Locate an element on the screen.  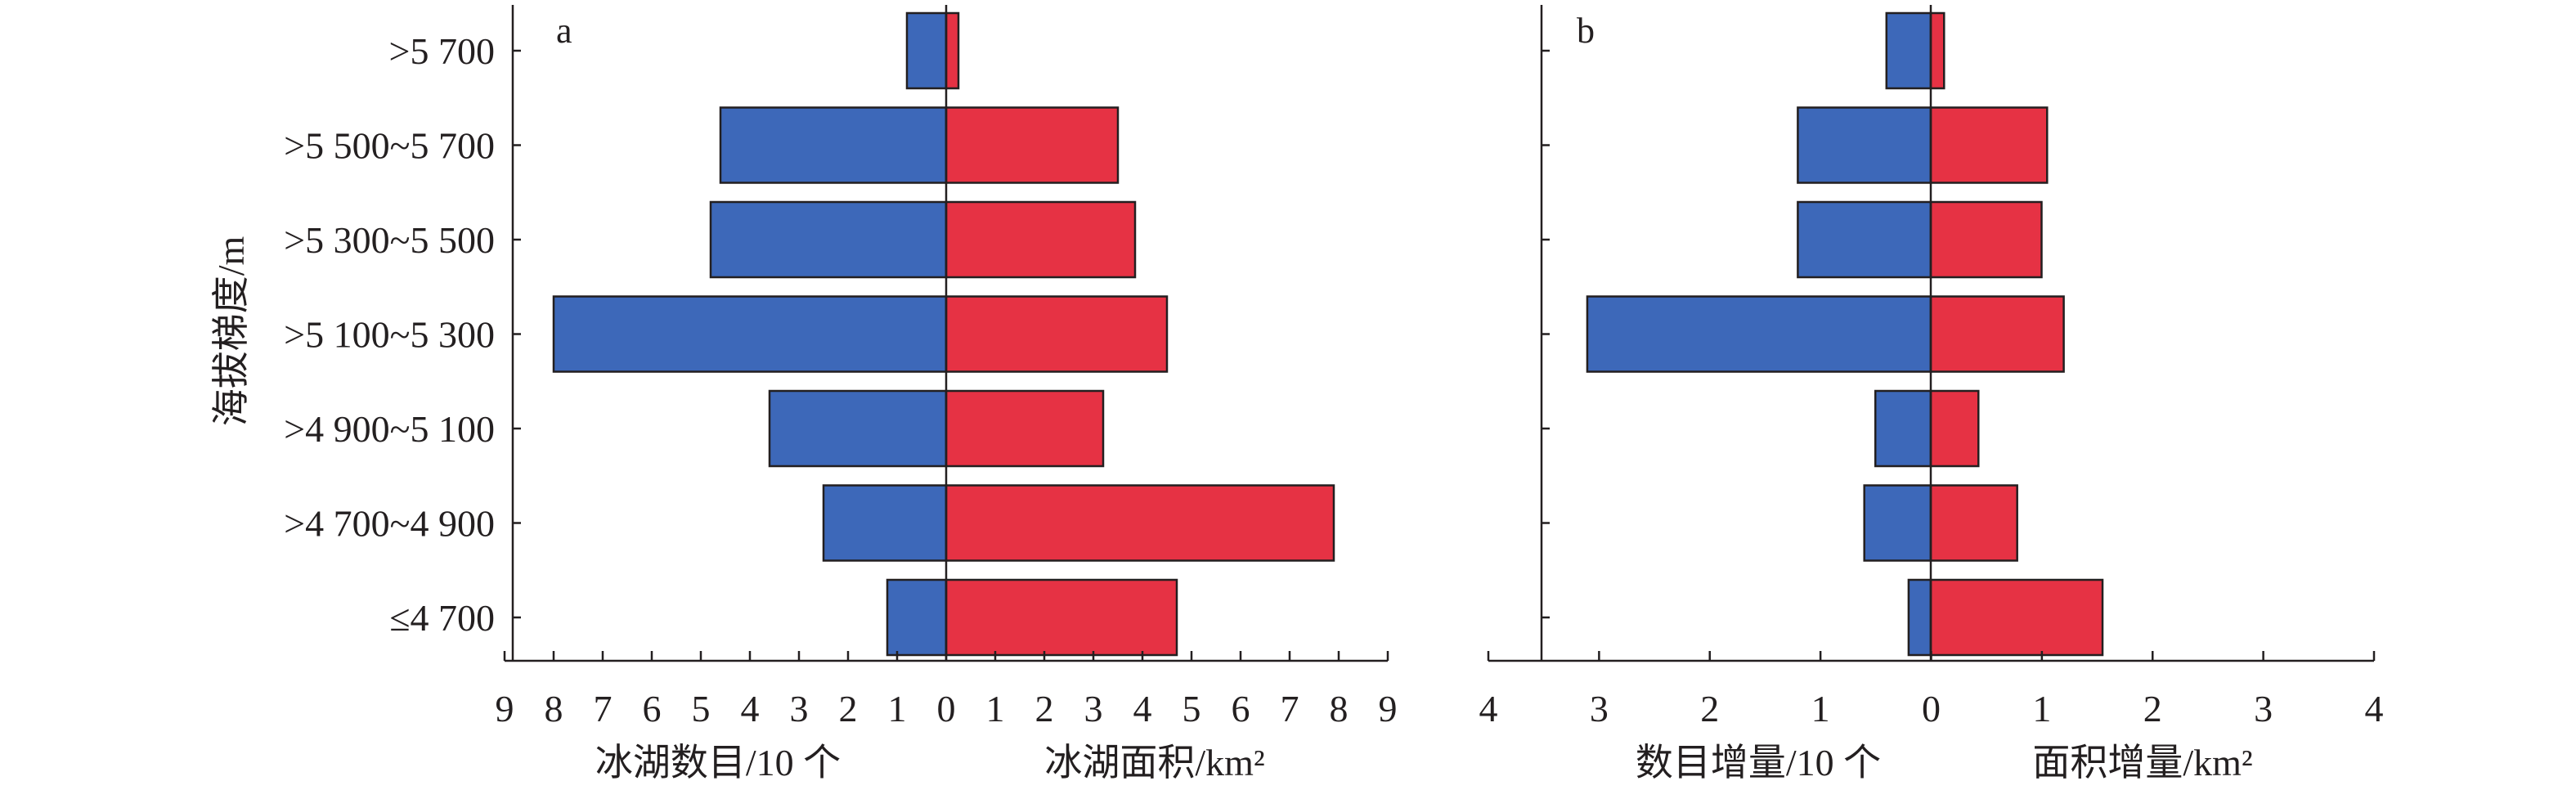
x-axis-title-count: 冰湖数目/10 个 is located at coordinates (718, 763).